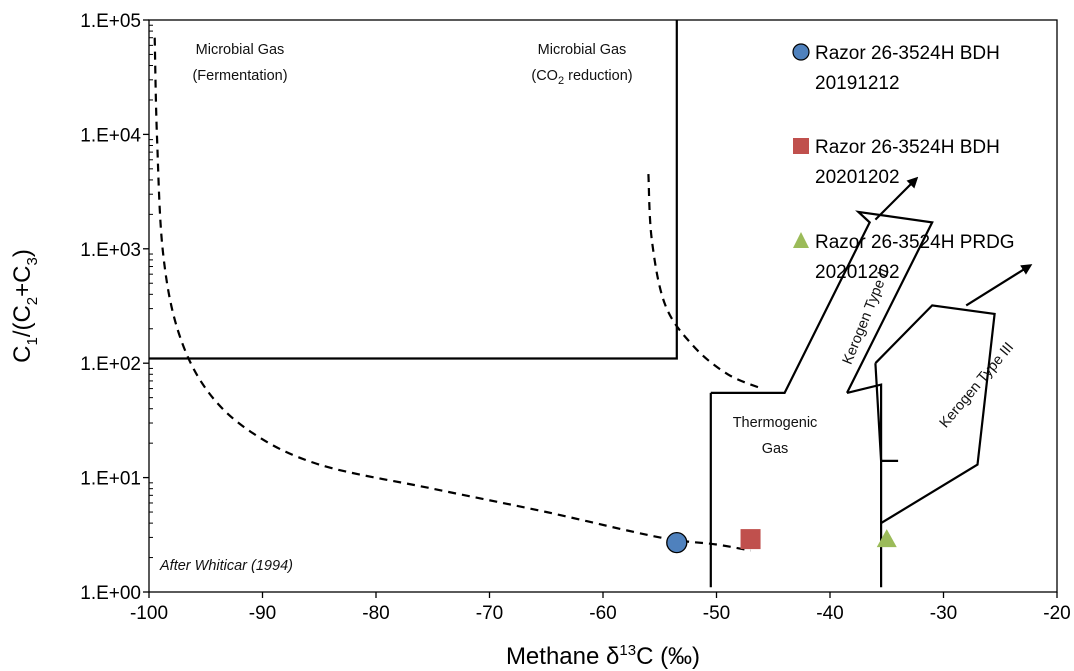  Describe the element at coordinates (110, 21) in the screenshot. I see `y-tick-label: 1.E+05` at that location.